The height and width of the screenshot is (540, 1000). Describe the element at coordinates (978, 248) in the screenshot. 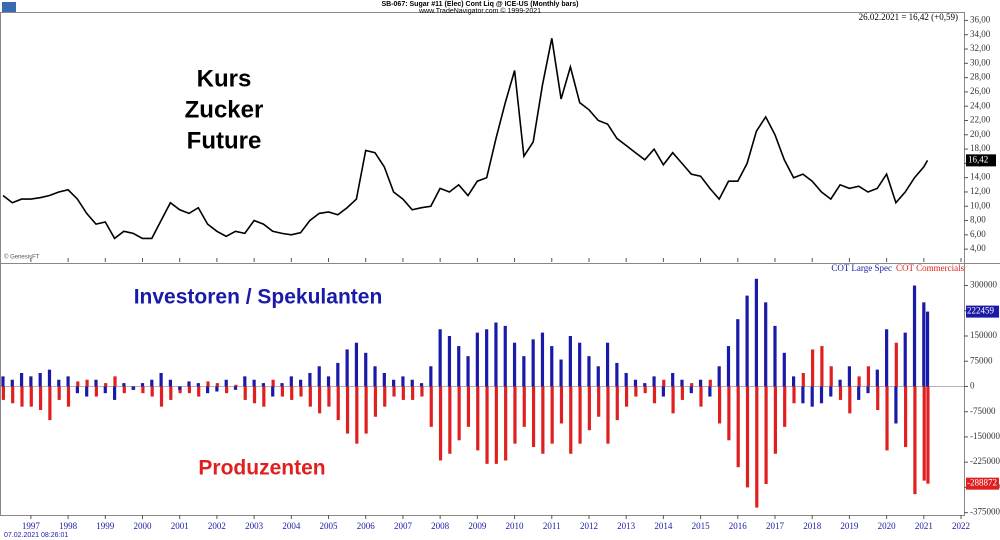

I see `y-tick-label: 4,00` at that location.